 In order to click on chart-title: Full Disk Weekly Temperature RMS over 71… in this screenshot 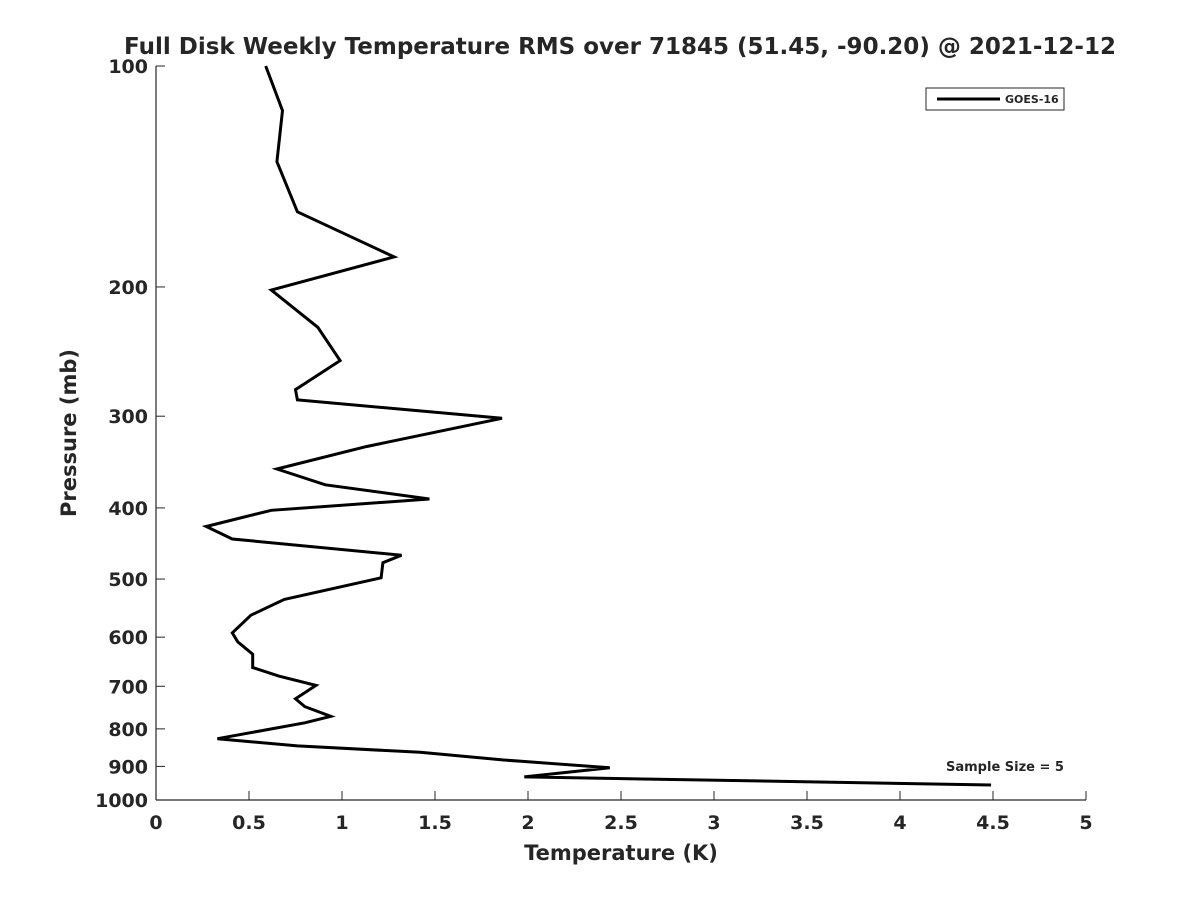, I will do `click(620, 47)`.